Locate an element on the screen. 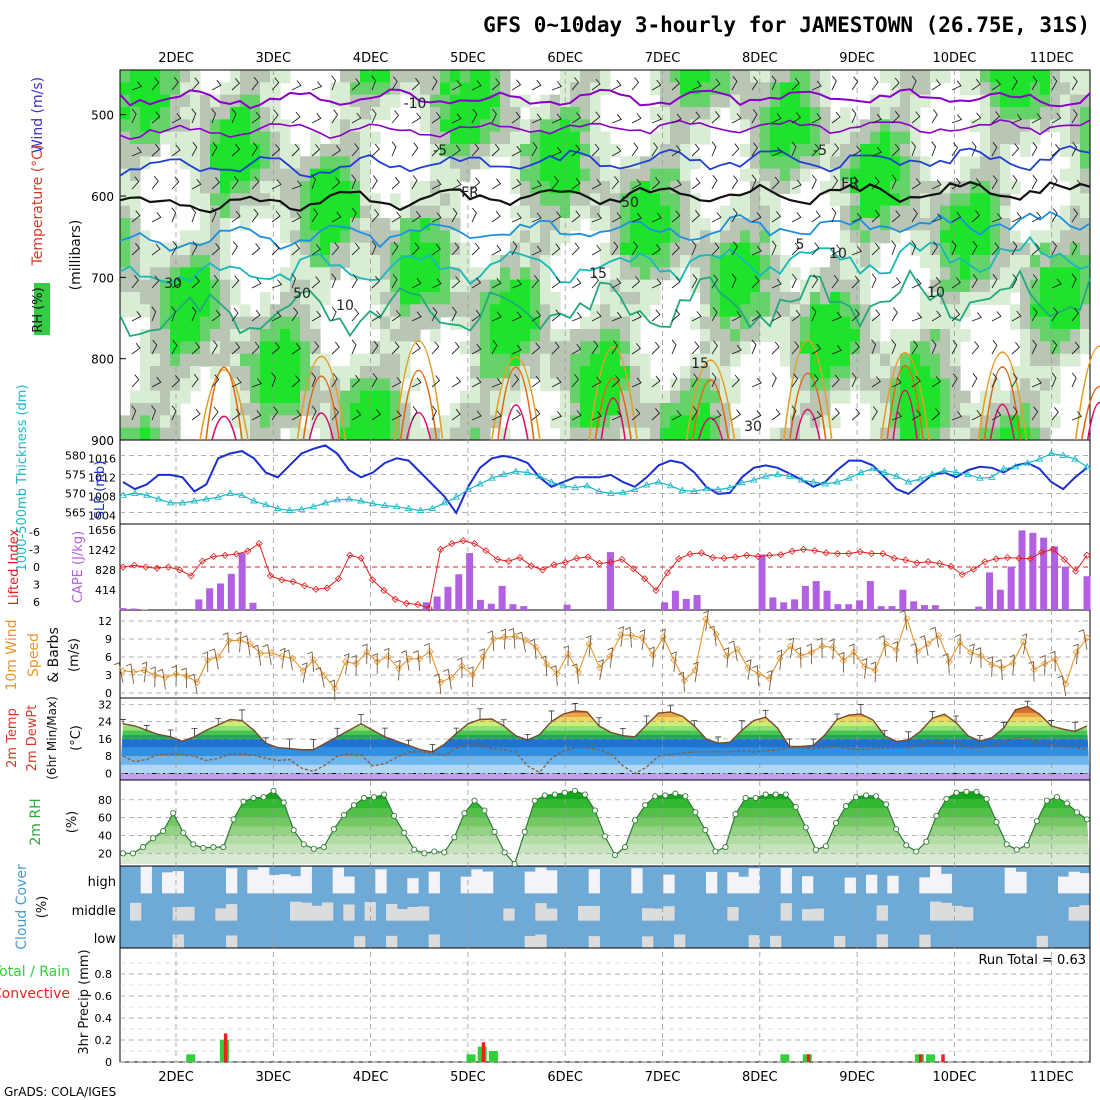 The width and height of the screenshot is (1100, 1100). temp-axis-title-3: (6hr Min/Max) is located at coordinates (52, 738).